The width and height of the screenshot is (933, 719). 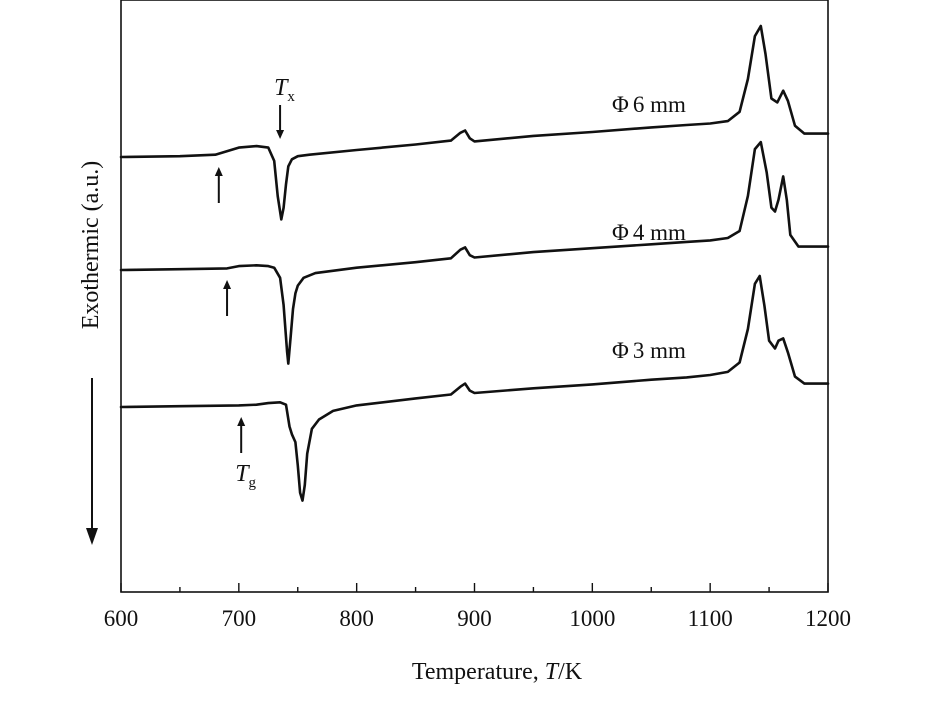 I want to click on y-axis-title: Exothermic (a.u.), so click(x=91, y=245).